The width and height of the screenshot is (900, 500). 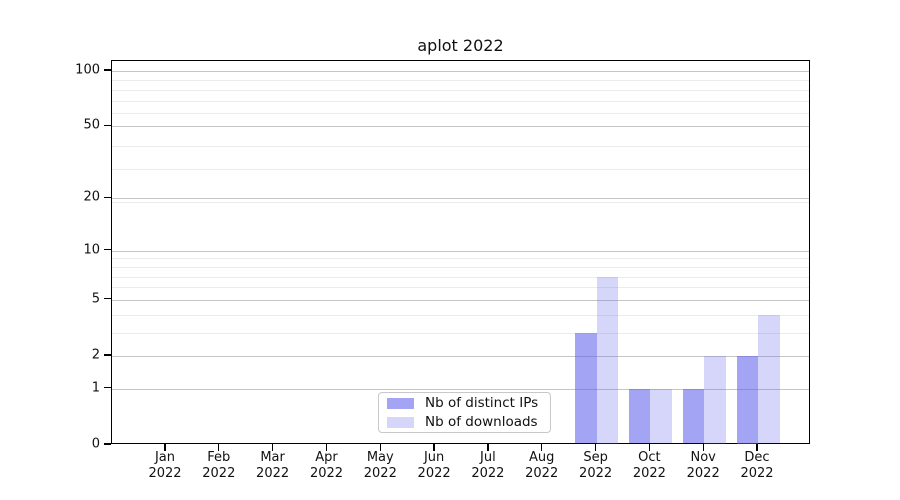 I want to click on x-tick-label: Oct 2022, so click(x=649, y=466).